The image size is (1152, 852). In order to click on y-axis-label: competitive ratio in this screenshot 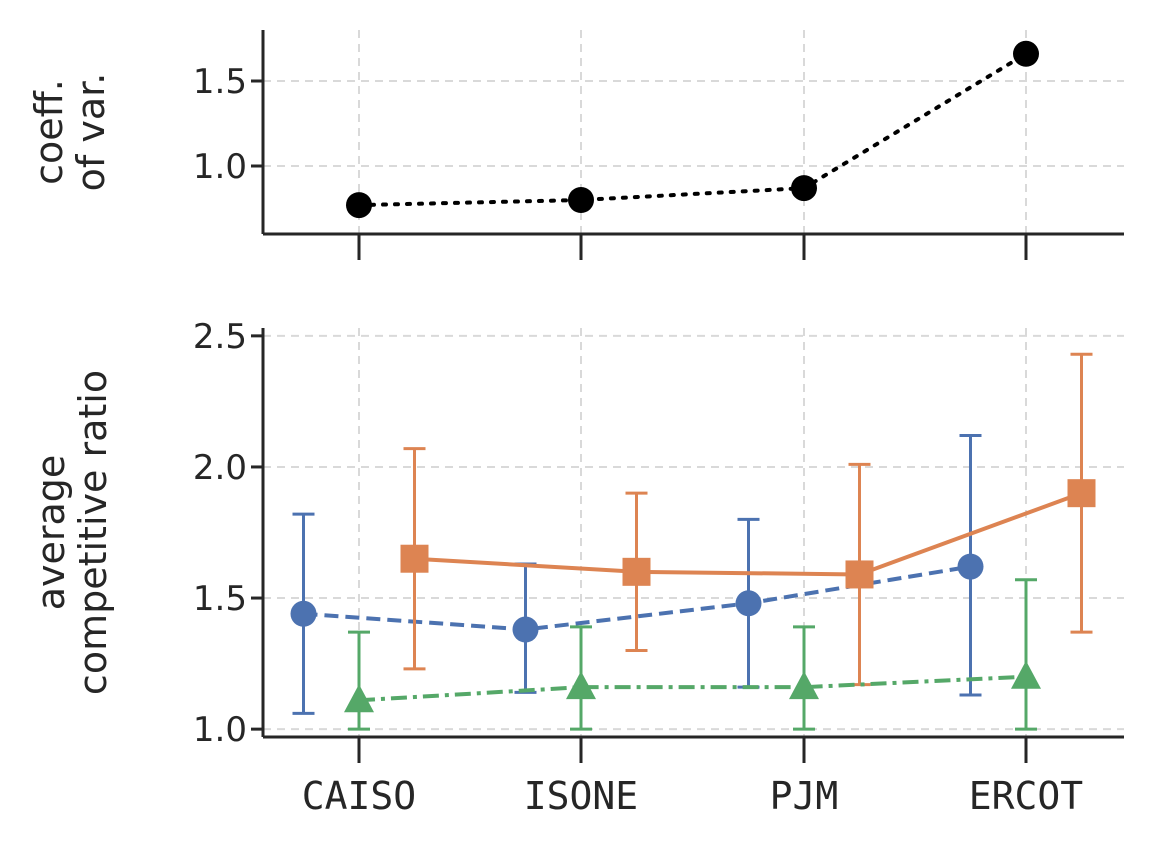, I will do `click(93, 532)`.